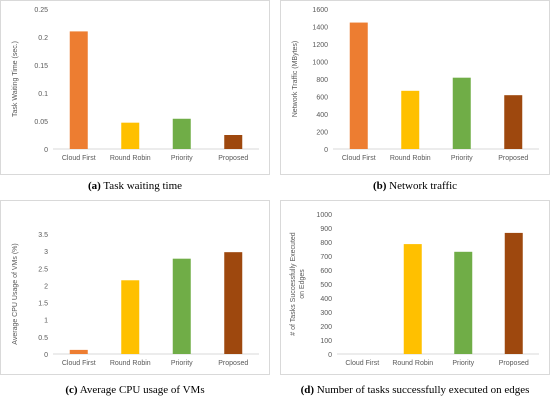 Image resolution: width=550 pixels, height=402 pixels. What do you see at coordinates (326, 257) in the screenshot?
I see `y-tick-label: 700` at bounding box center [326, 257].